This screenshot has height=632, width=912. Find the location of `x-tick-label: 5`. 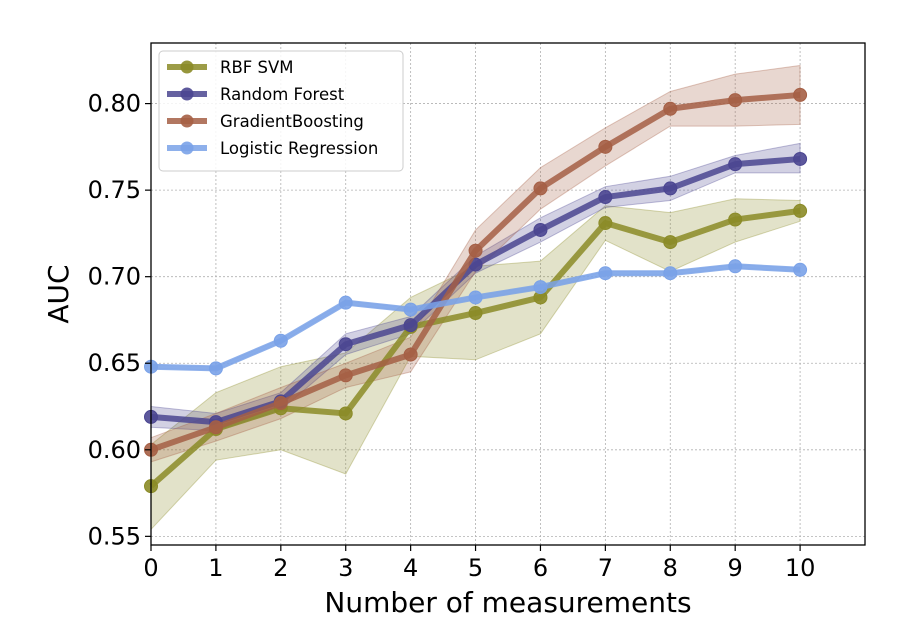

x-tick-label: 5 is located at coordinates (475, 568).